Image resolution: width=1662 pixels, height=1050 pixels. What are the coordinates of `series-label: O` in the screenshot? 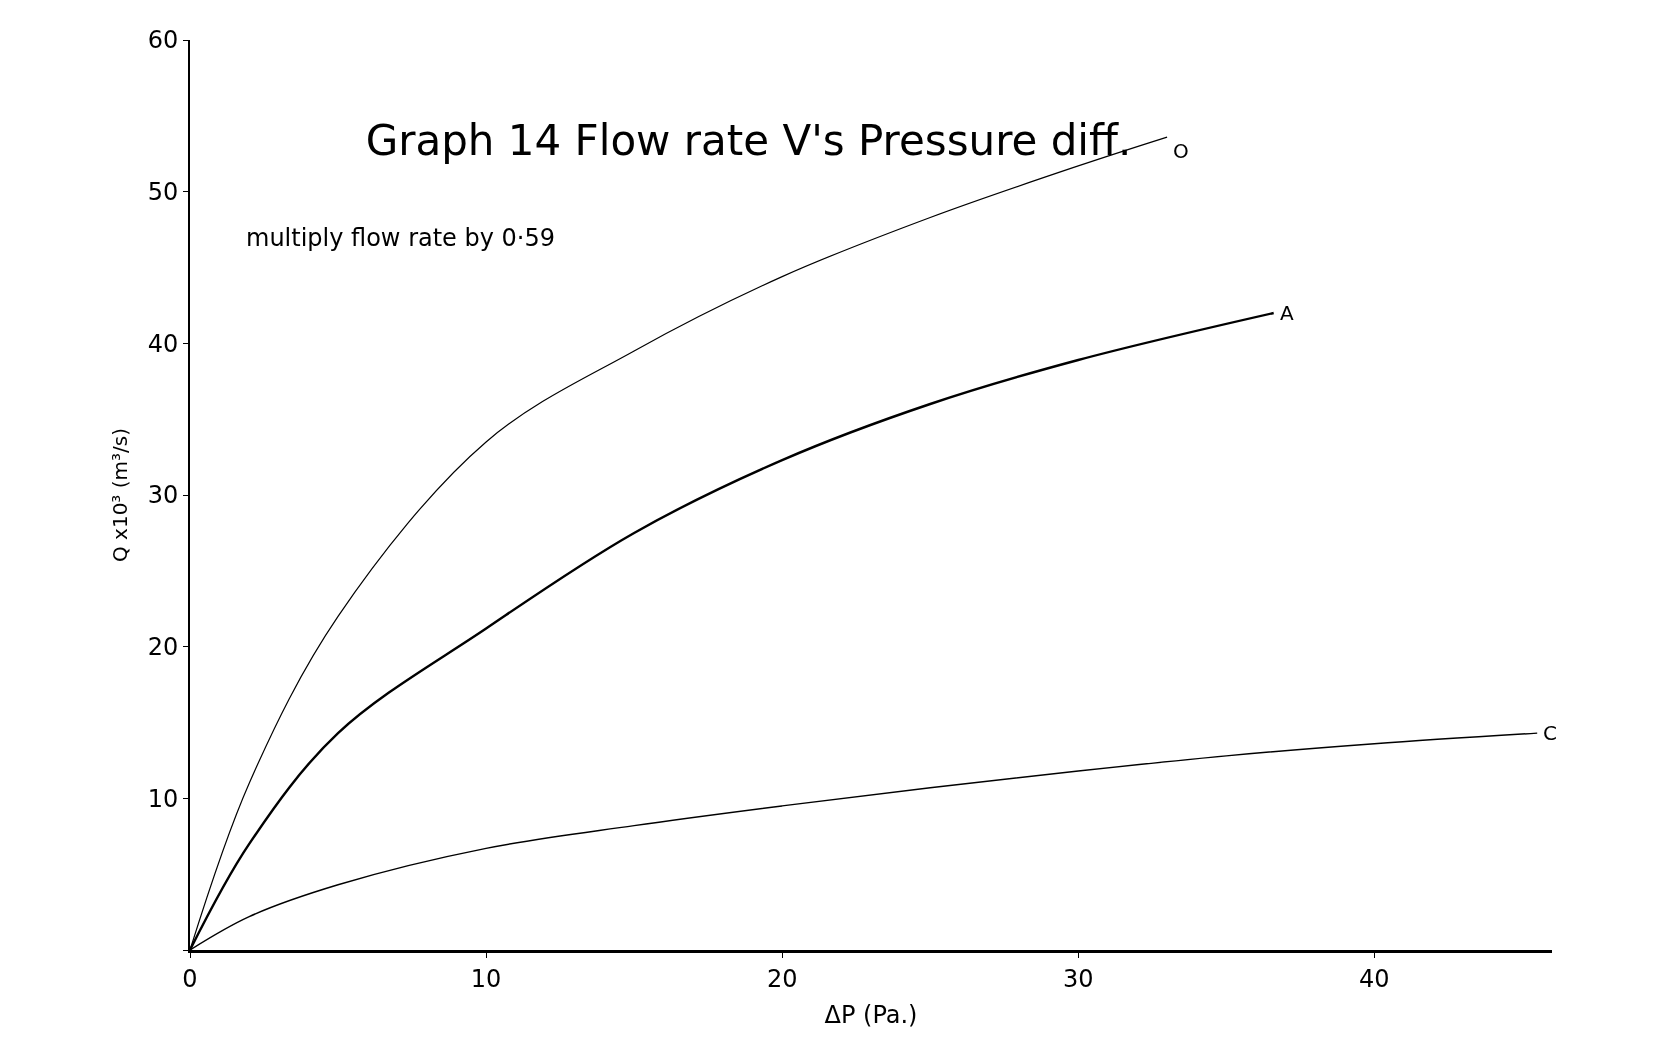 It's located at (1181, 151).